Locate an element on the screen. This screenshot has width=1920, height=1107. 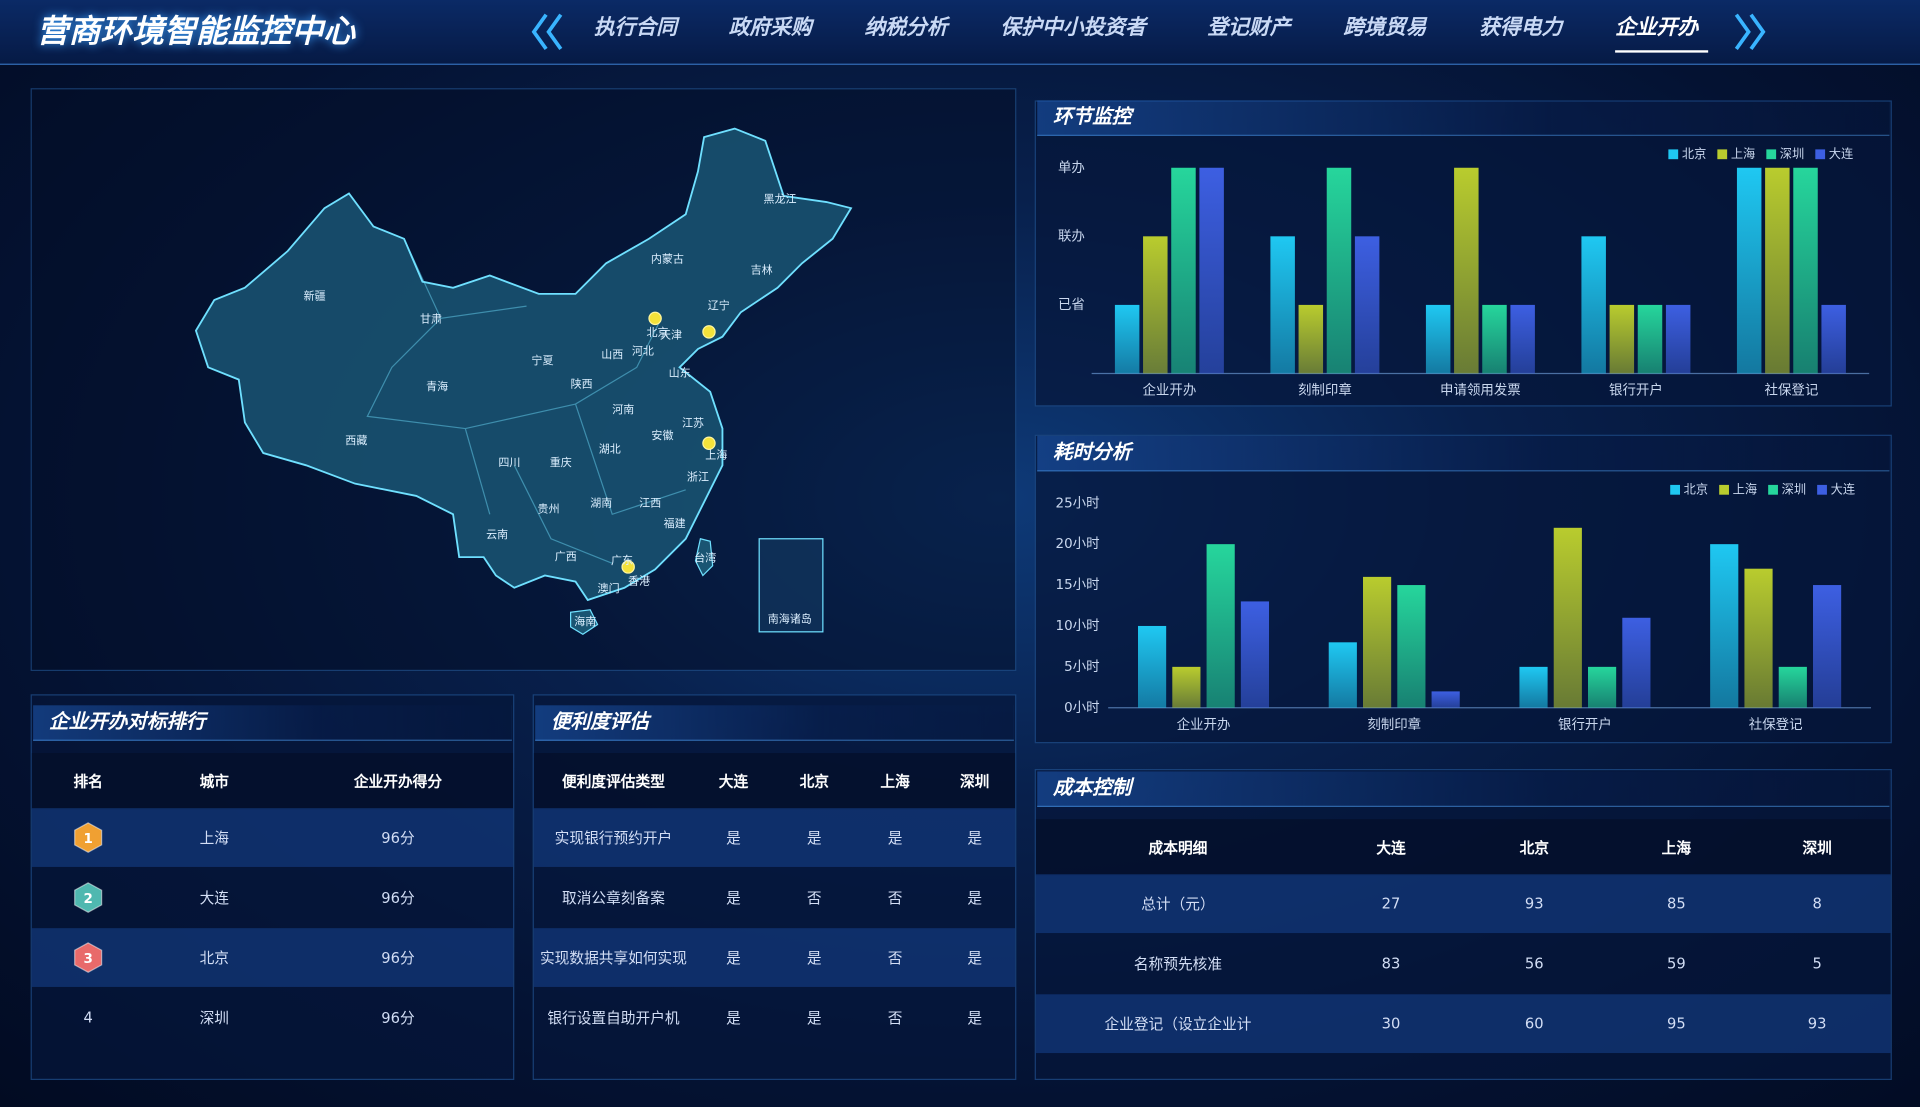
province-label: 山西 is located at coordinates (612, 354).